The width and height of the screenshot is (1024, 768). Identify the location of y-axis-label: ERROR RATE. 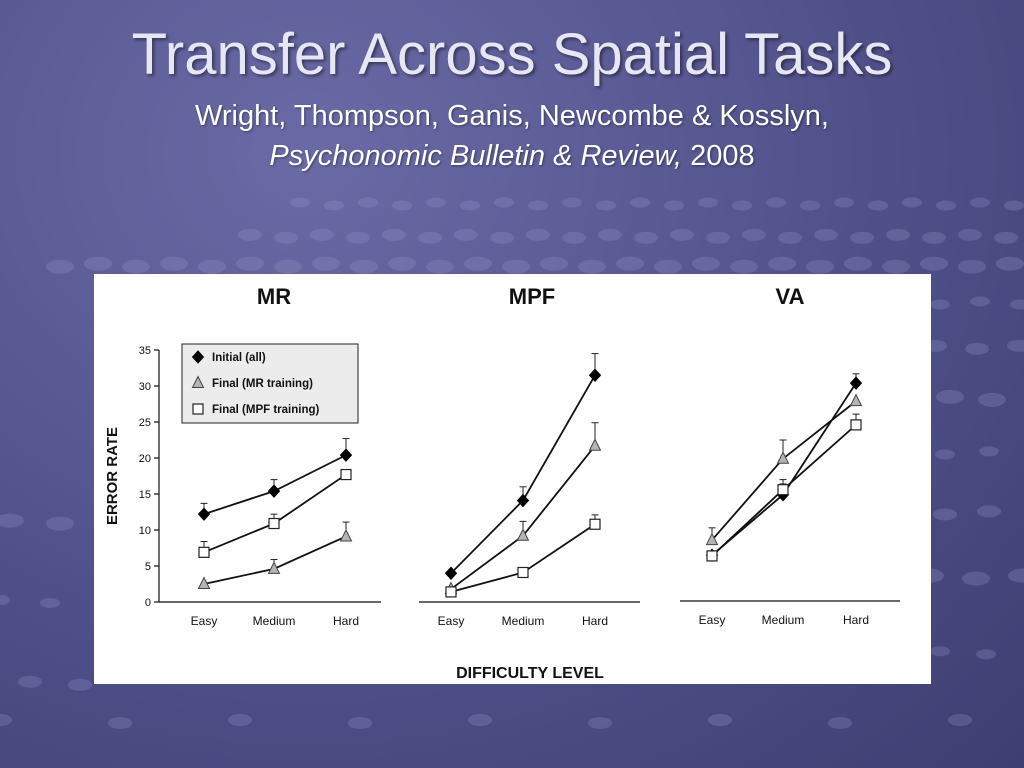
(112, 476).